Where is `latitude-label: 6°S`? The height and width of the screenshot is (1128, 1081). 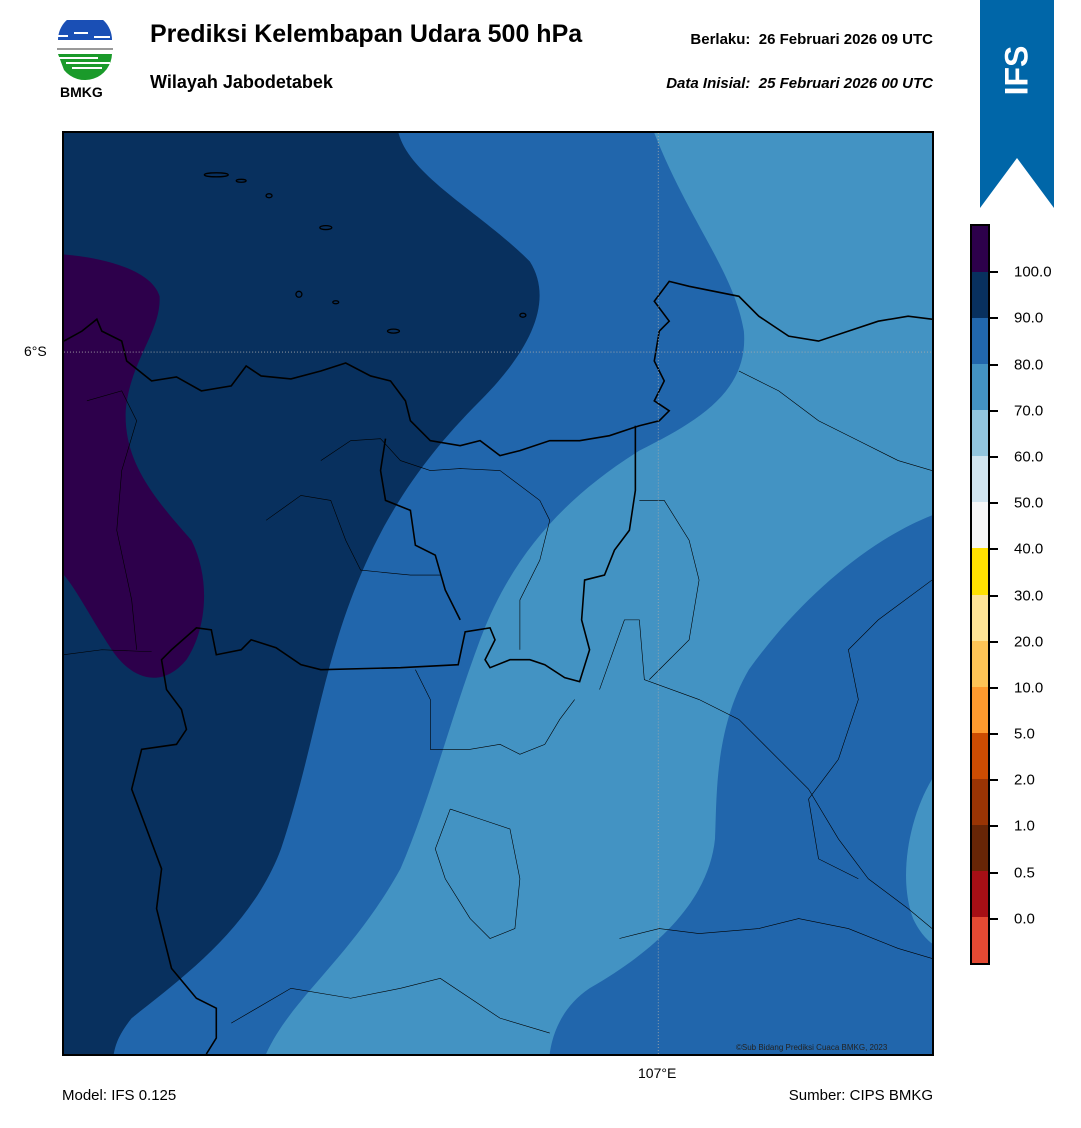 latitude-label: 6°S is located at coordinates (35, 351).